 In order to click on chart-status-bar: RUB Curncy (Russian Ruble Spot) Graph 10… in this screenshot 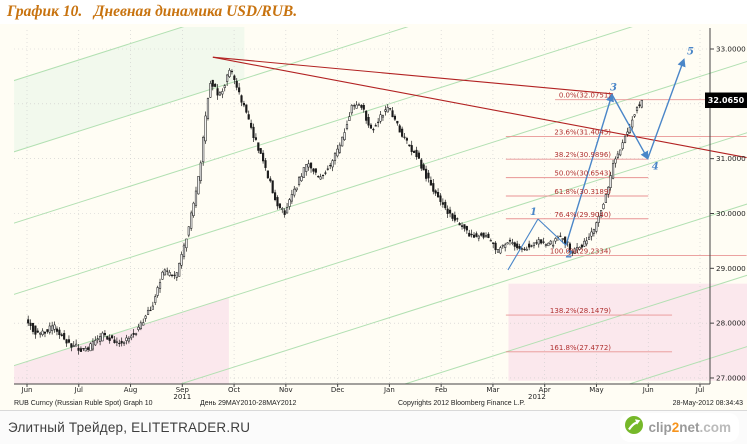, I will do `click(373, 404)`.